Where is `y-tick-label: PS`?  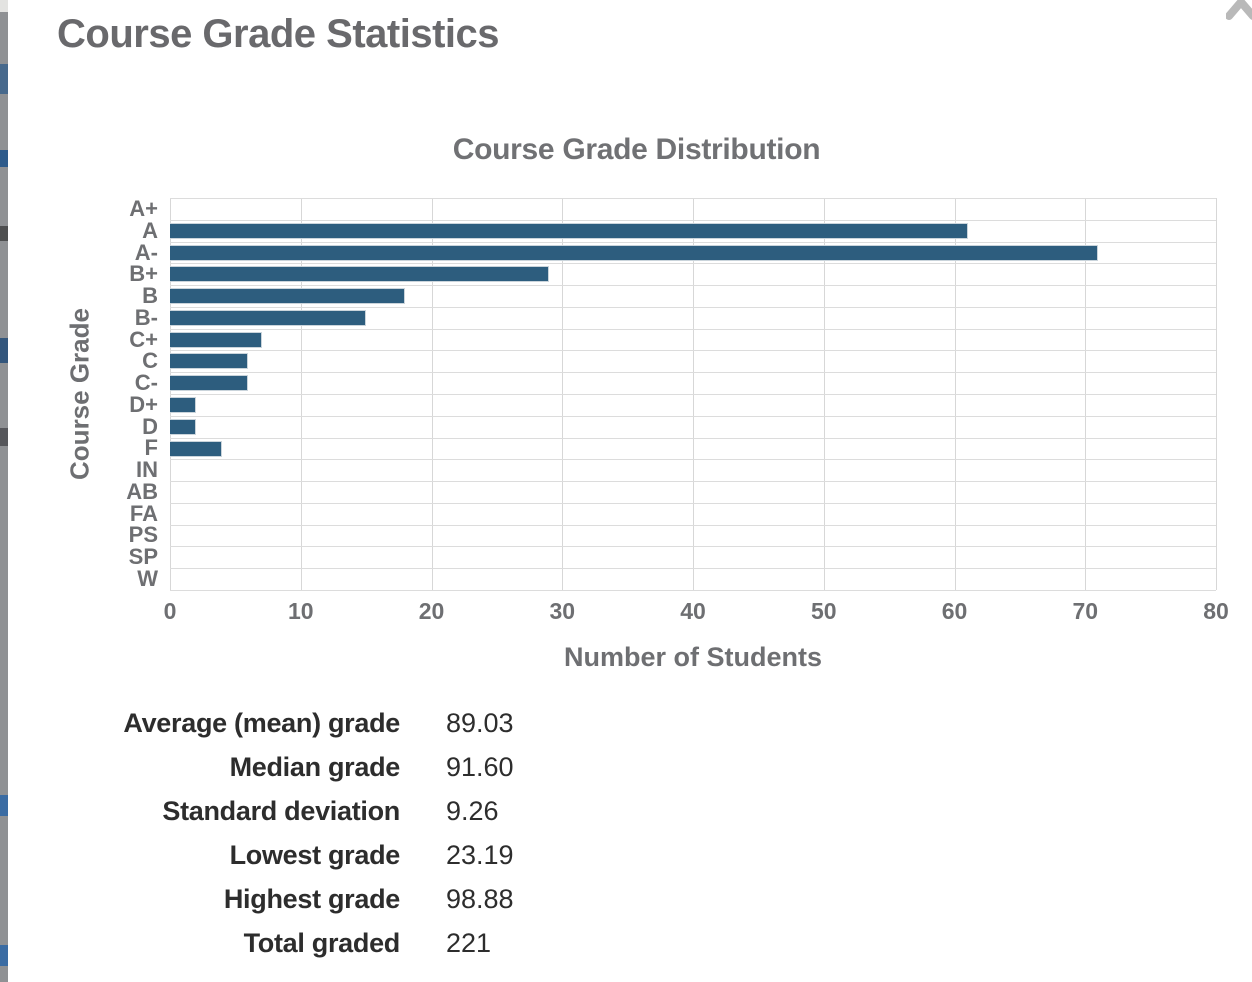
y-tick-label: PS is located at coordinates (143, 535).